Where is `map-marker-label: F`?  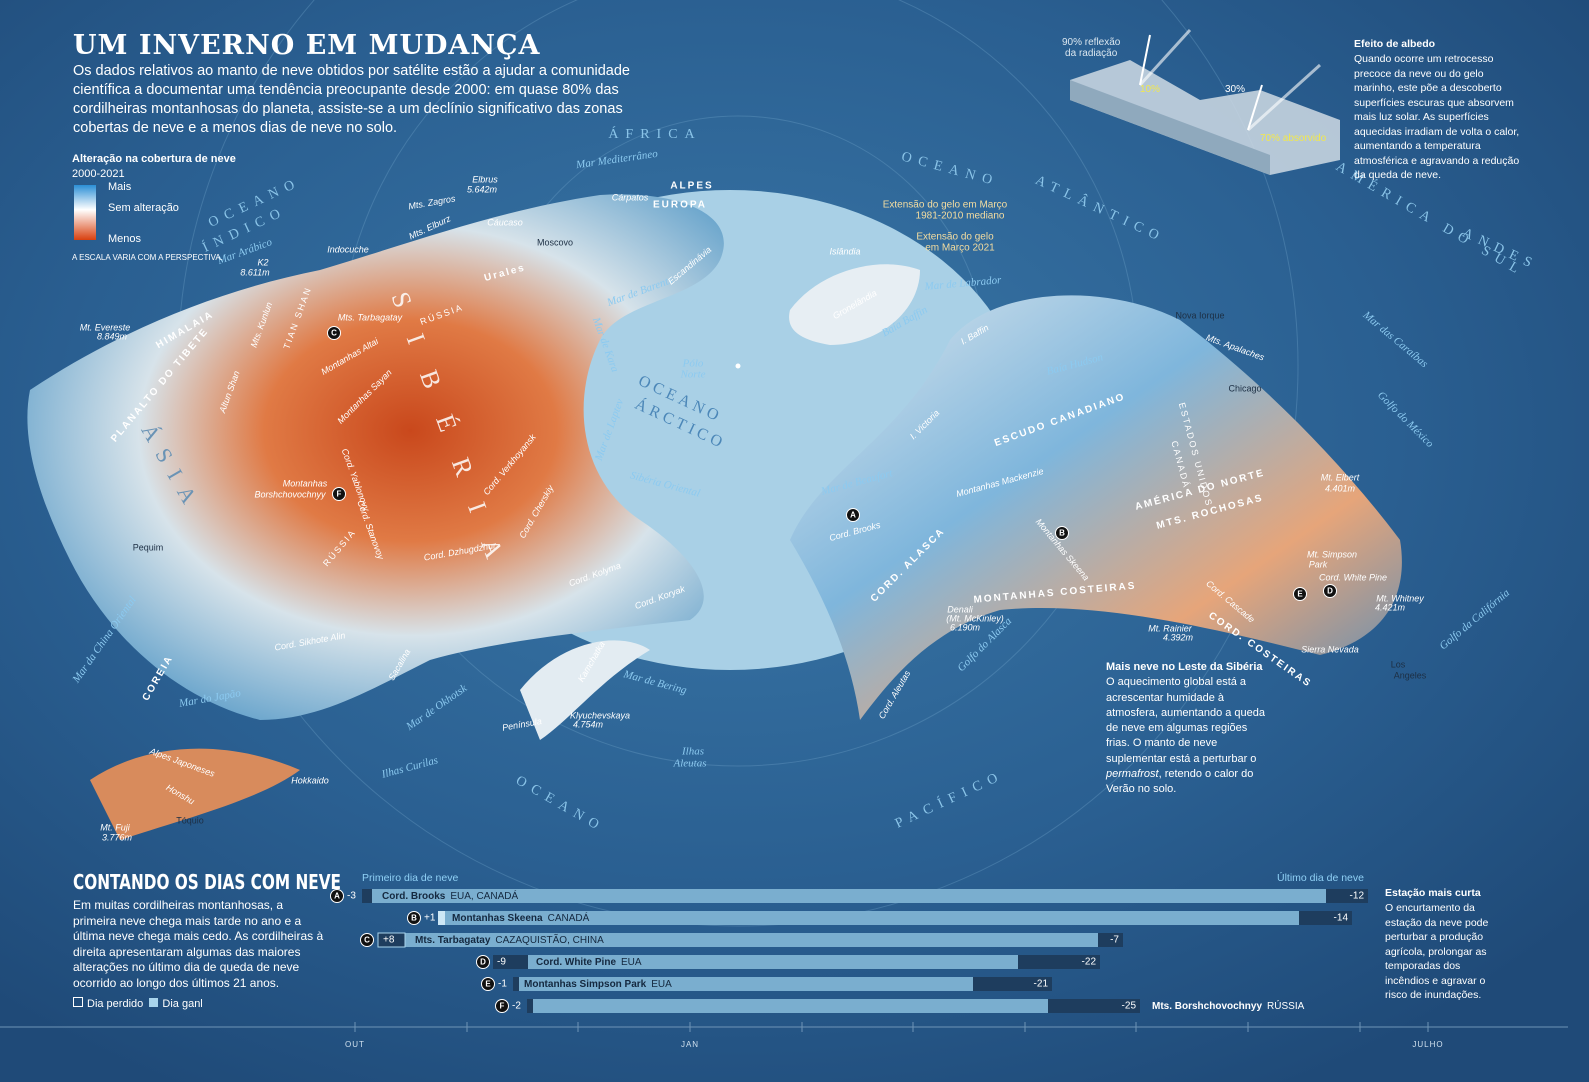
map-marker-label: F is located at coordinates (339, 494).